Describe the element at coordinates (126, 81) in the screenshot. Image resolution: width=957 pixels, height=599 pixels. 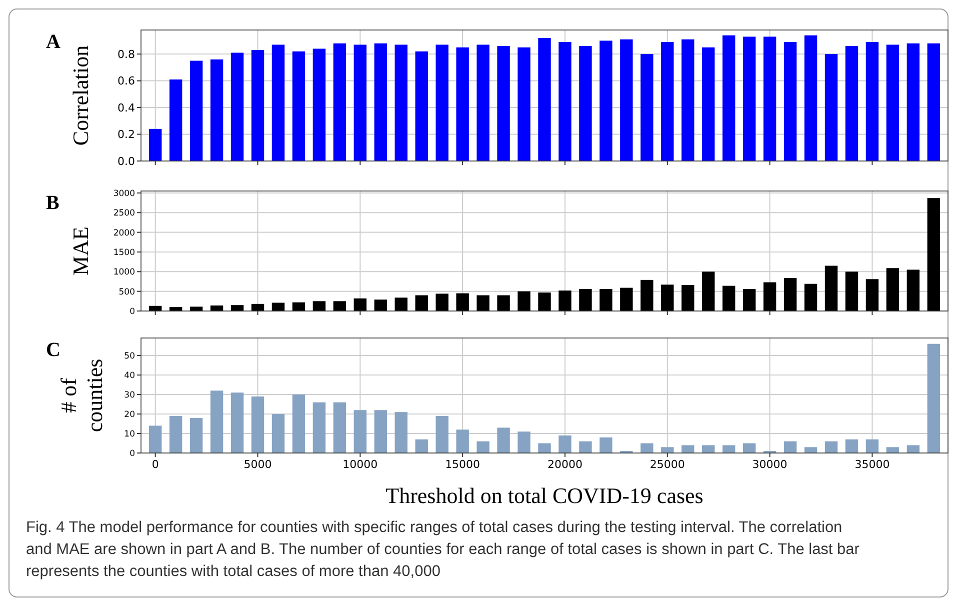
I see `y-tick-label: 0.6` at that location.